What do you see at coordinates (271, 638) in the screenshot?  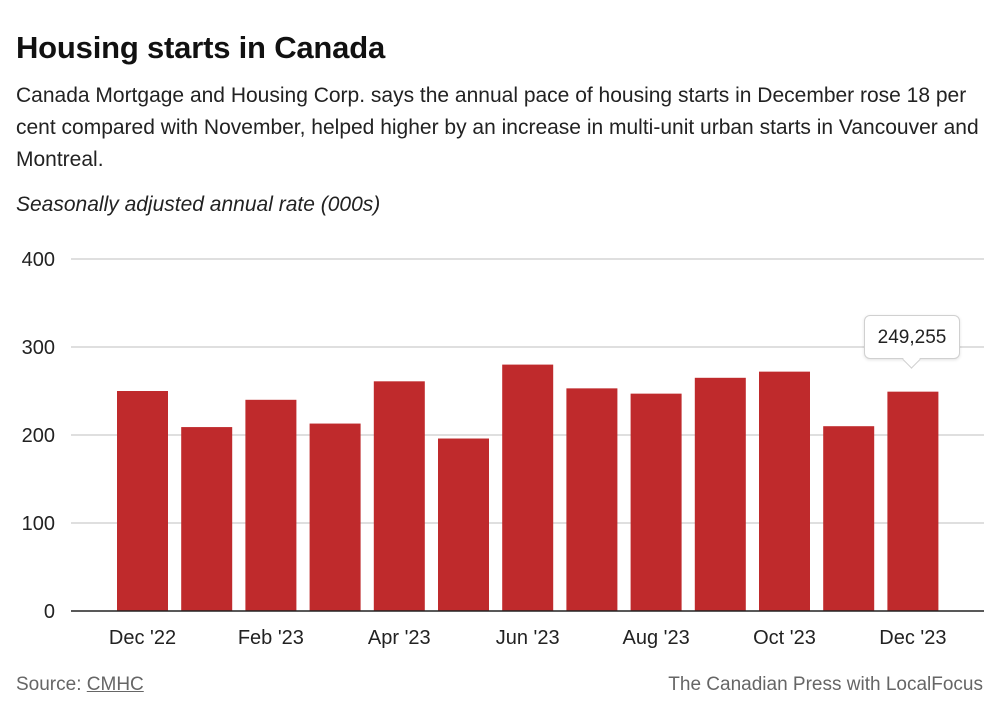 I see `x-tick-label: Feb '23` at bounding box center [271, 638].